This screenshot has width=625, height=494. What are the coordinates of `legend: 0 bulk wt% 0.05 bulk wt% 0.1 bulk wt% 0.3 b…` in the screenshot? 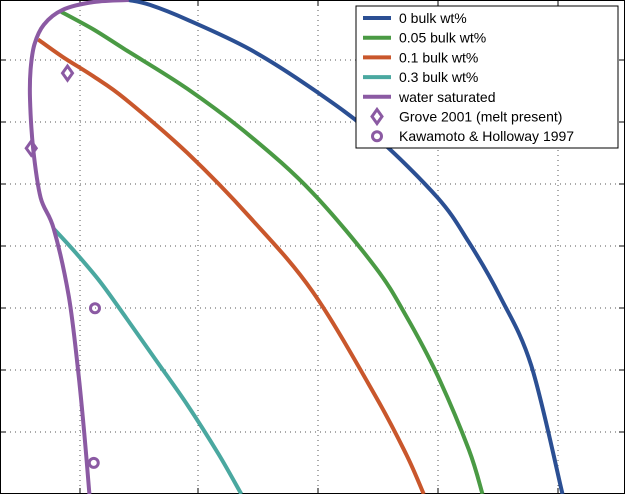 It's located at (487, 77).